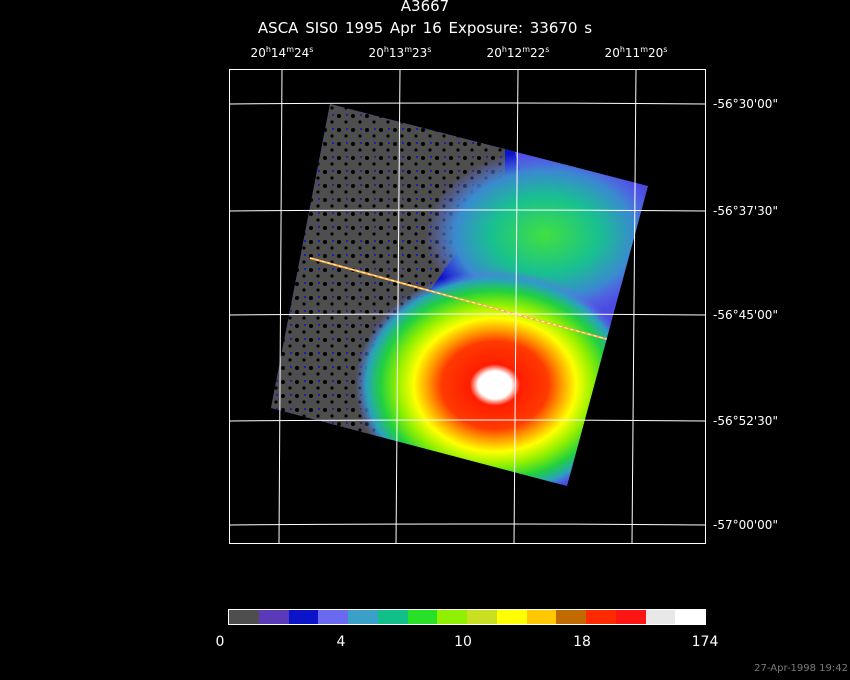 The height and width of the screenshot is (680, 850). What do you see at coordinates (745, 104) in the screenshot?
I see `dec-tick-label: -56°30'00"` at bounding box center [745, 104].